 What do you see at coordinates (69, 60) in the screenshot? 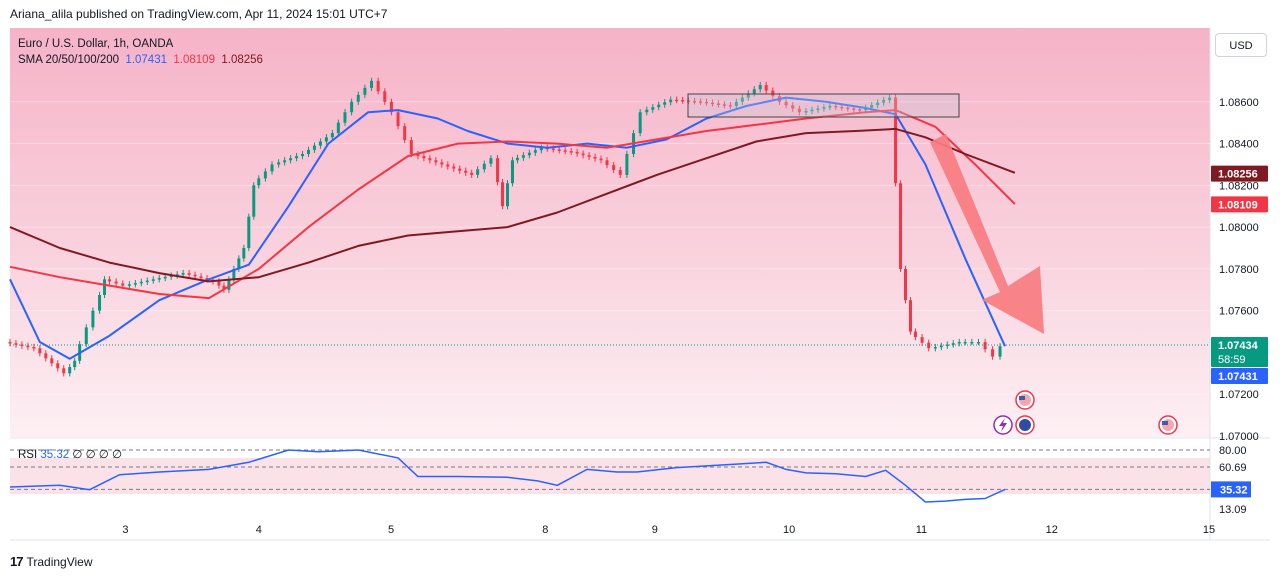
I see `sma-label: SMA 20/50/100/200` at bounding box center [69, 60].